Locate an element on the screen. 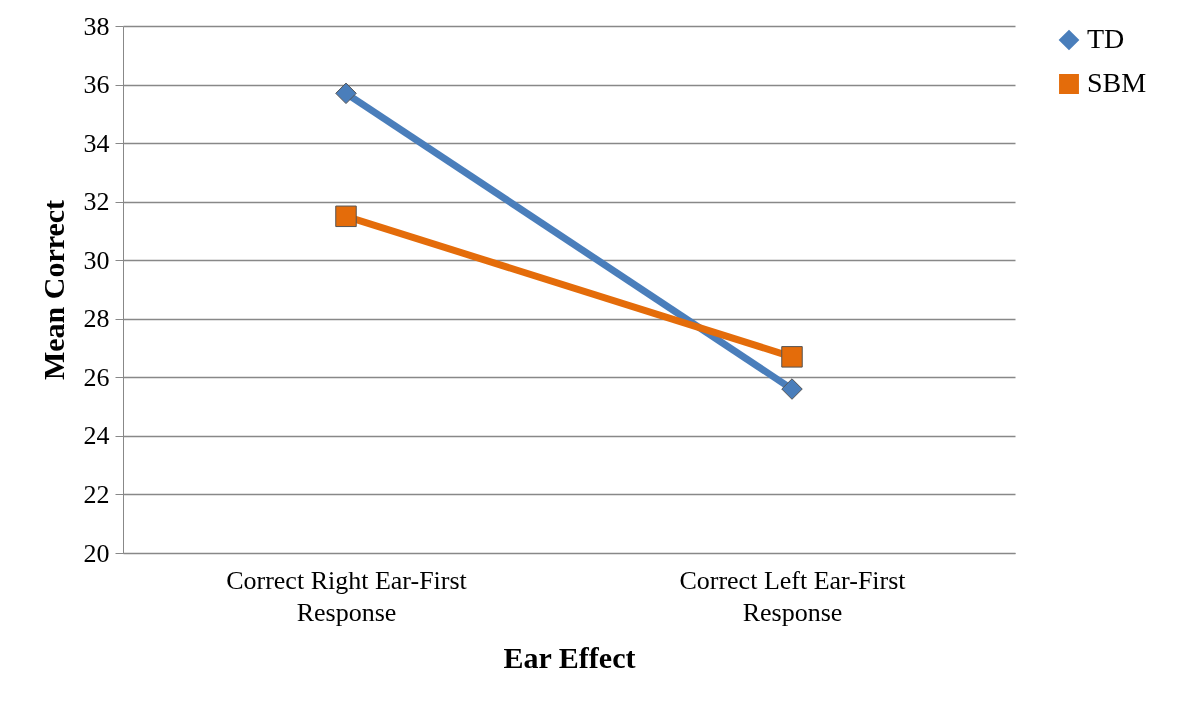 The image size is (1200, 709). y-tick-label: 30 is located at coordinates (96, 260).